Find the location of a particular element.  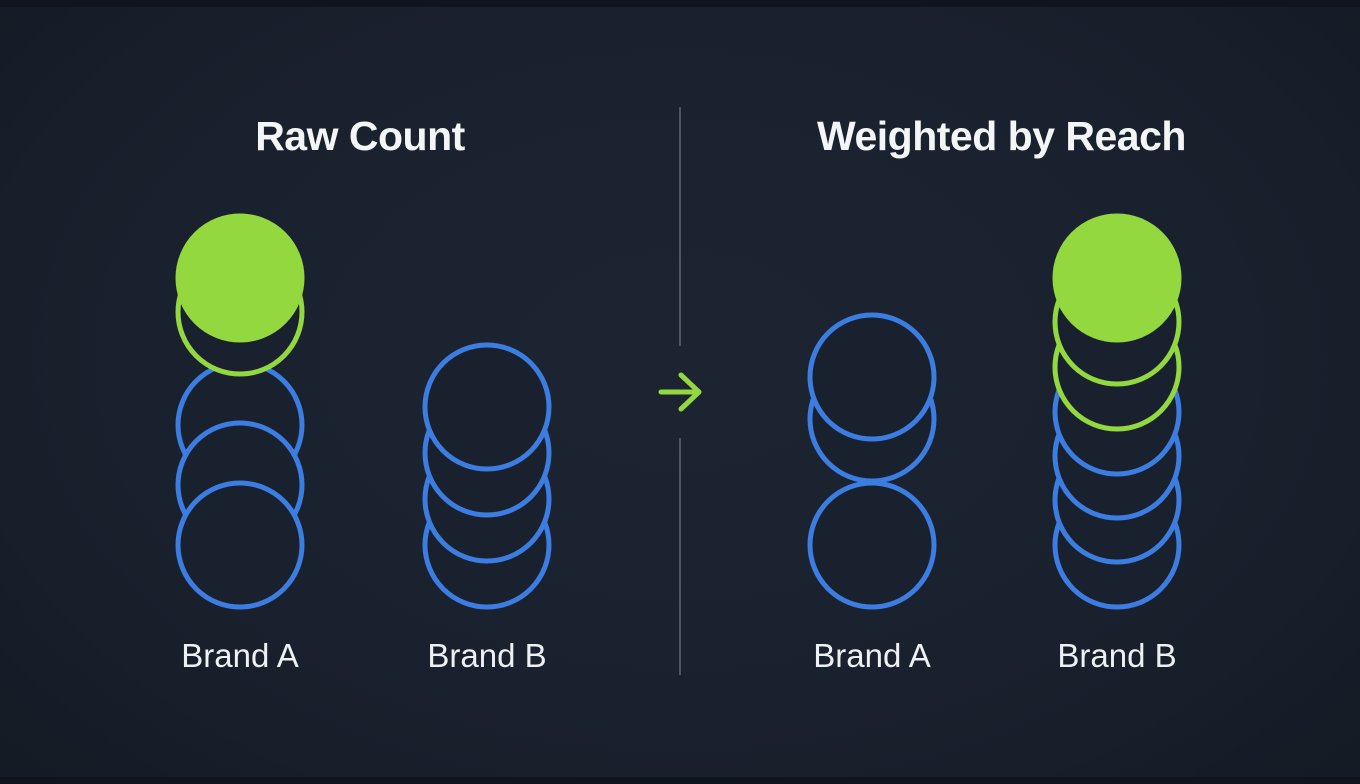

raw-brand-a-circle-green-filled is located at coordinates (240, 278).